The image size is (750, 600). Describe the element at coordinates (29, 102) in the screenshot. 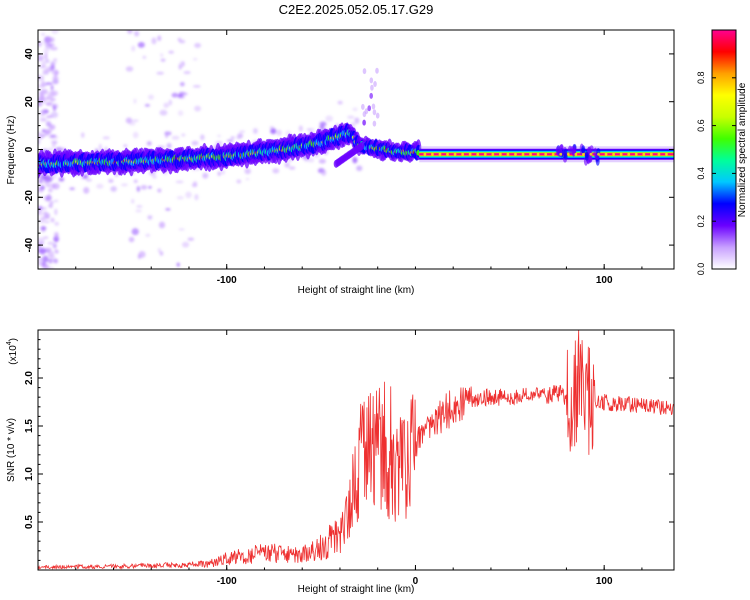

I see `spectrogram-y-tick-label: 20` at that location.